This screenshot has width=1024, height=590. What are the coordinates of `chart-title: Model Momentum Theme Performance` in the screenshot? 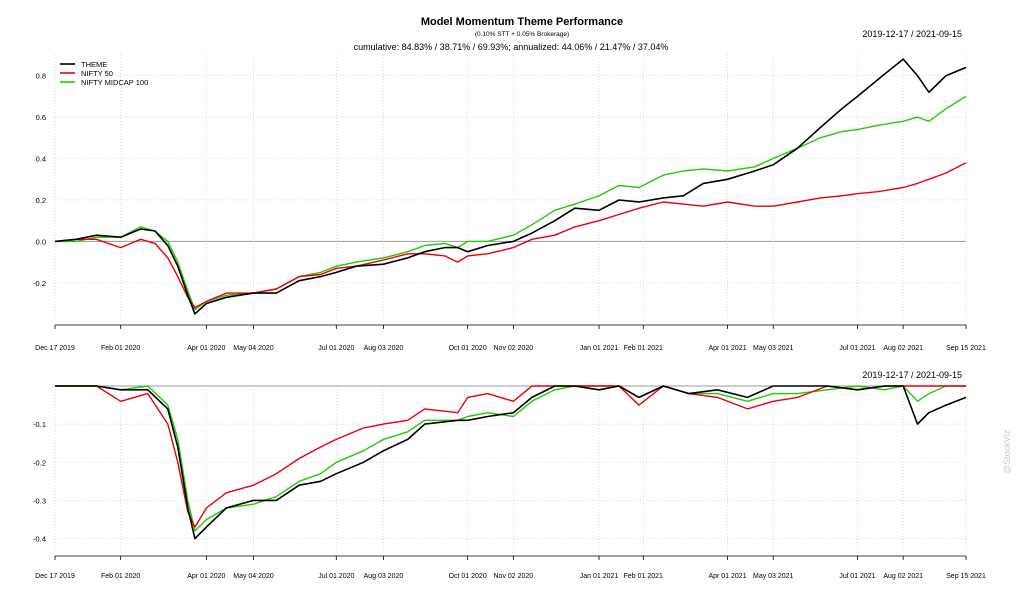 It's located at (522, 22).